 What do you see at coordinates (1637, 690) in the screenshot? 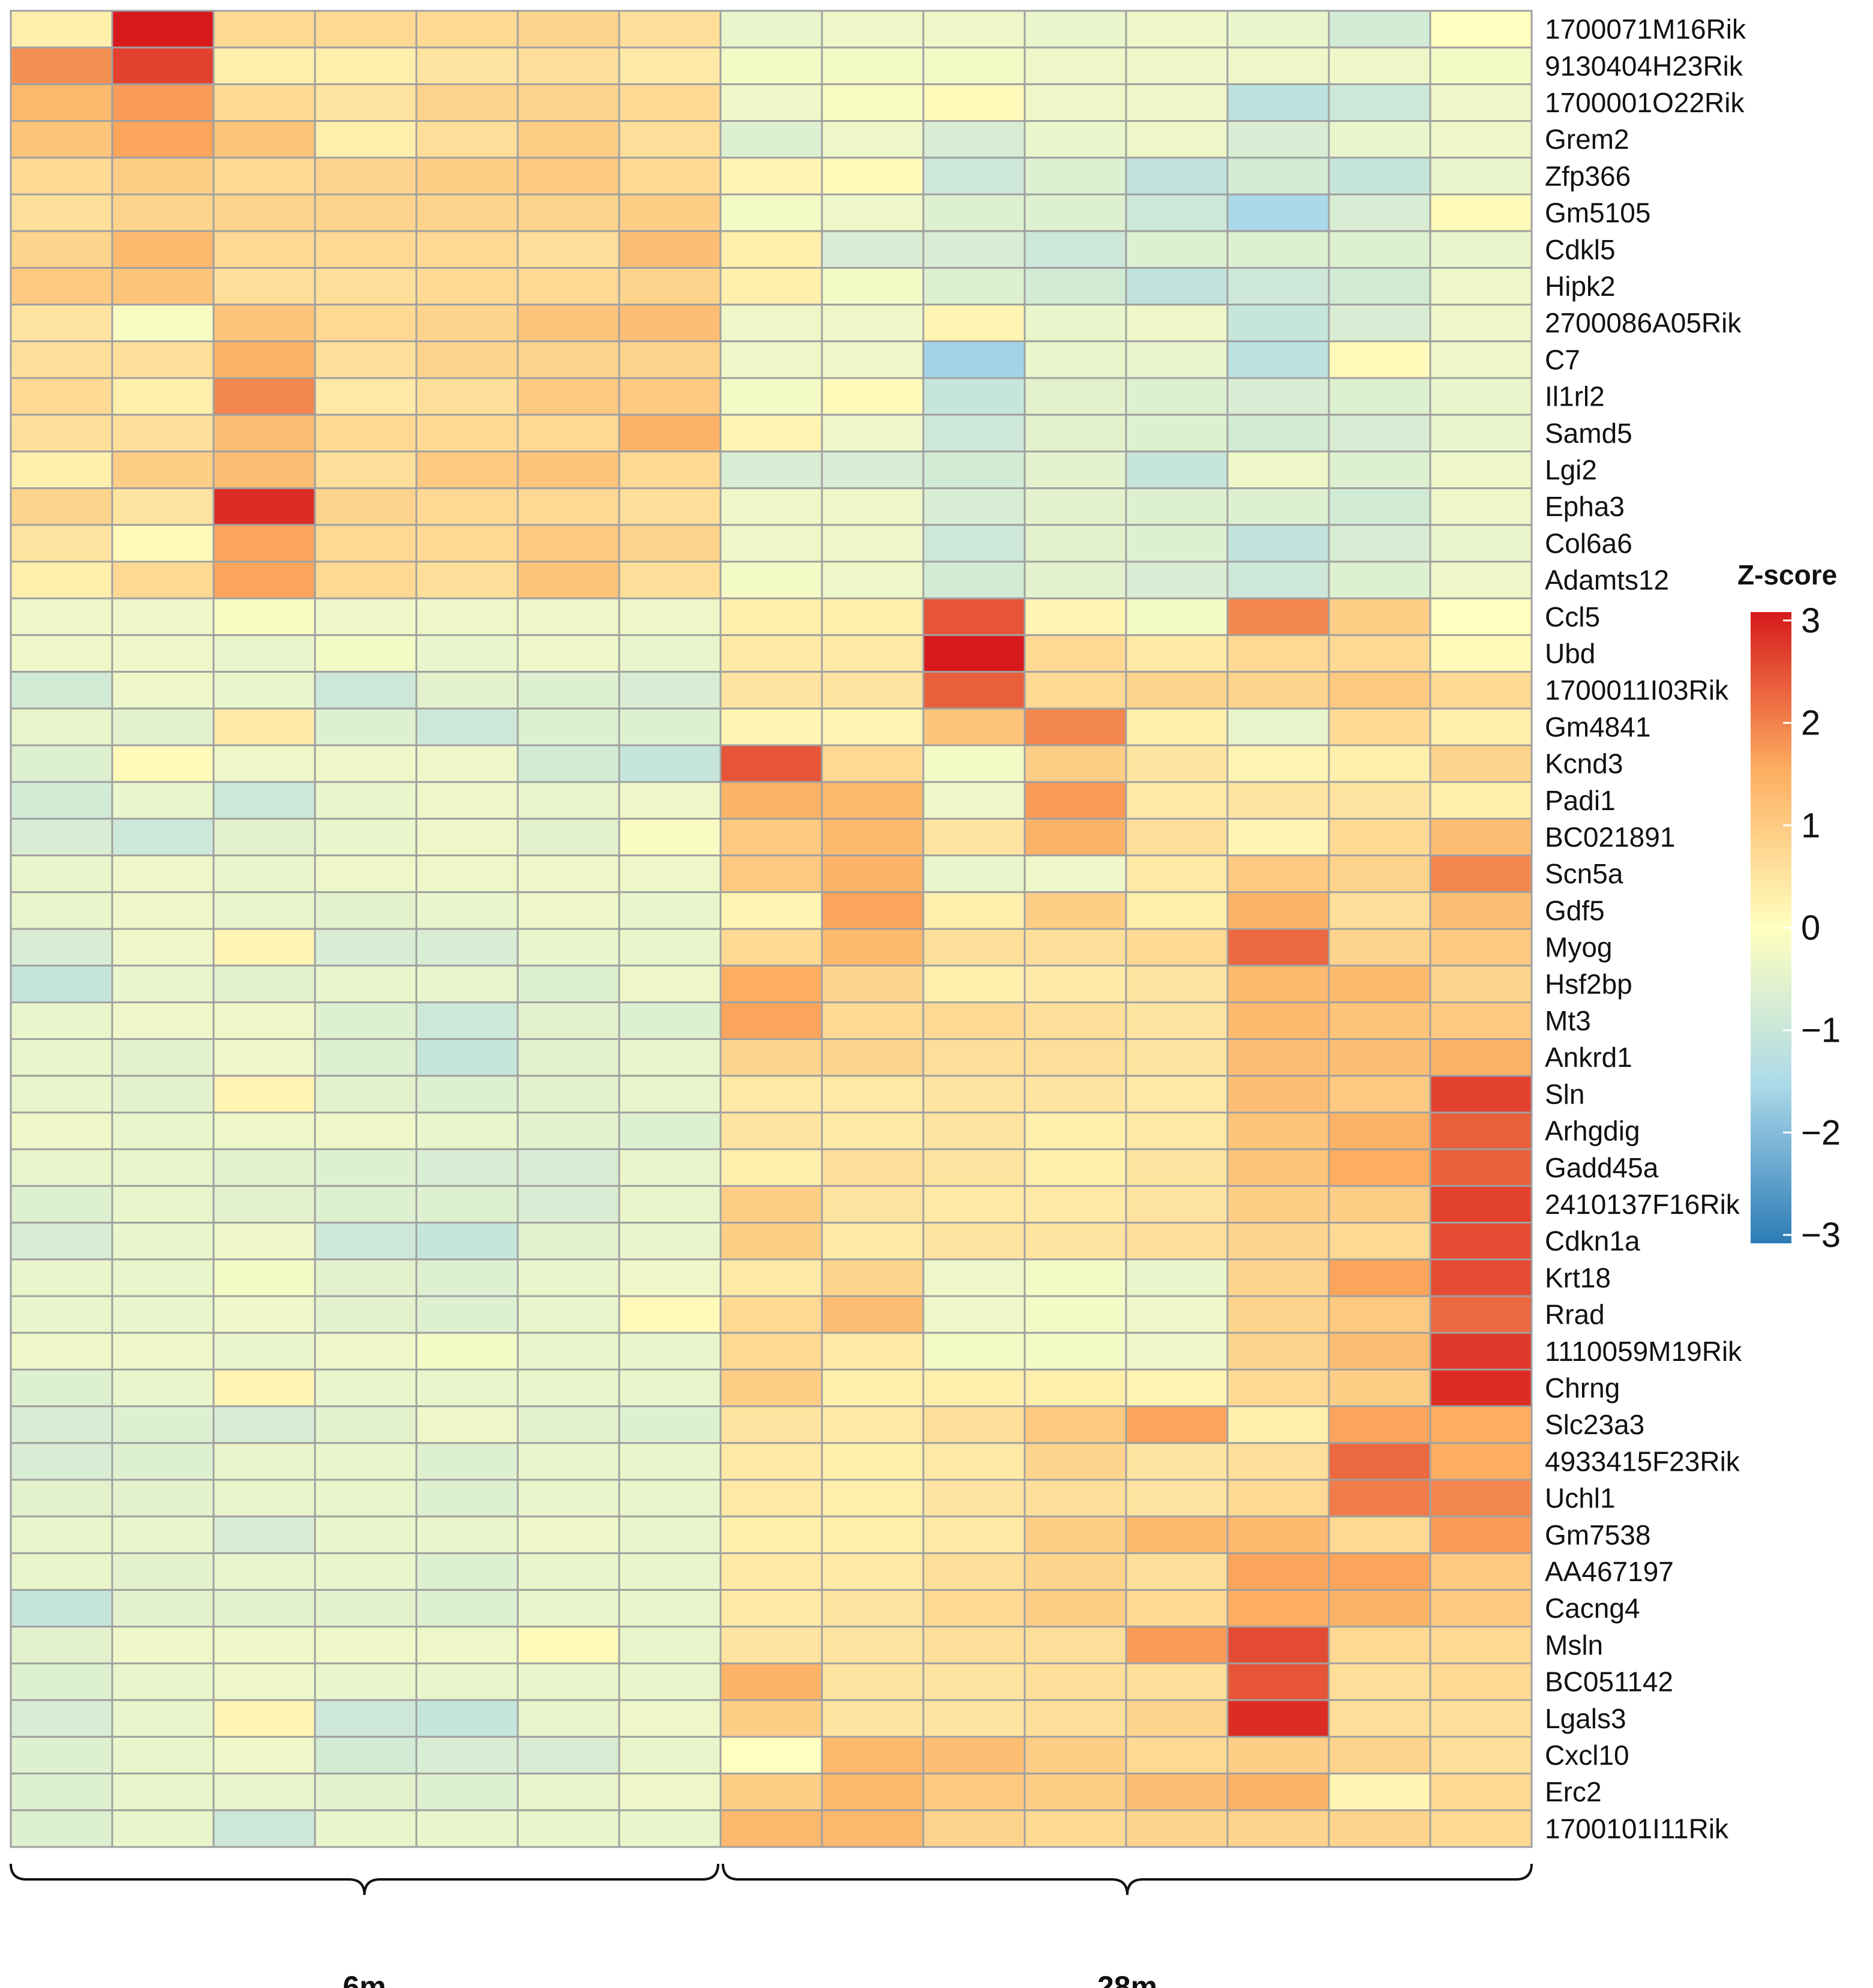
I see `row-label: 1700011I03Rik` at bounding box center [1637, 690].